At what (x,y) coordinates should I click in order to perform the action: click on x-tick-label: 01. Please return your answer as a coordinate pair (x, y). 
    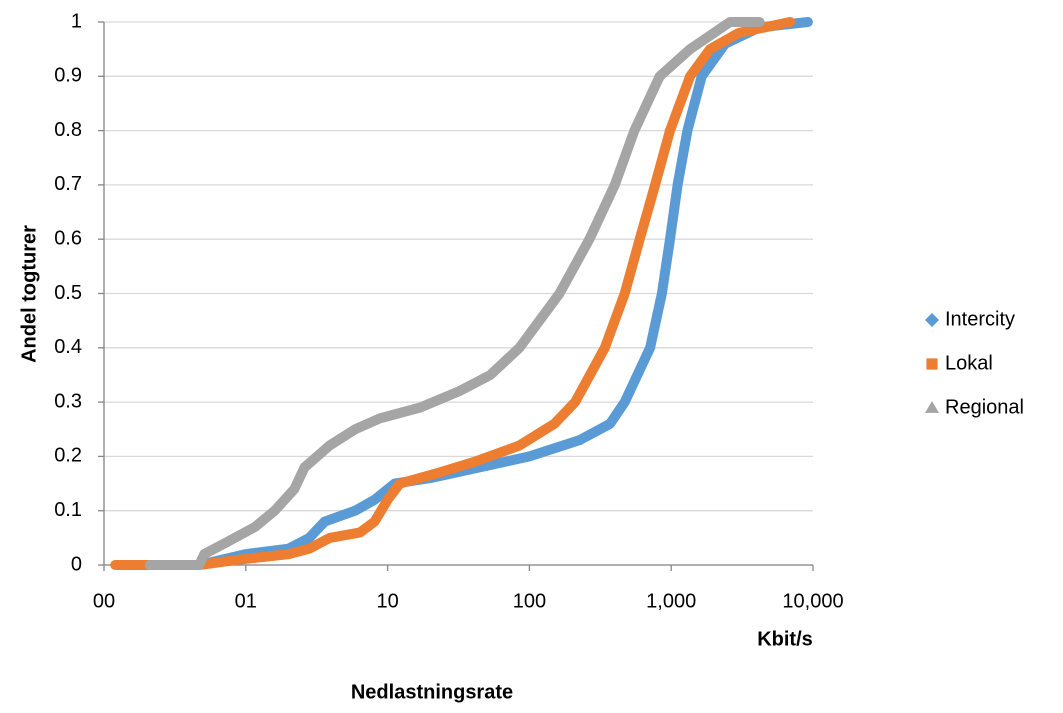
    Looking at the image, I should click on (246, 601).